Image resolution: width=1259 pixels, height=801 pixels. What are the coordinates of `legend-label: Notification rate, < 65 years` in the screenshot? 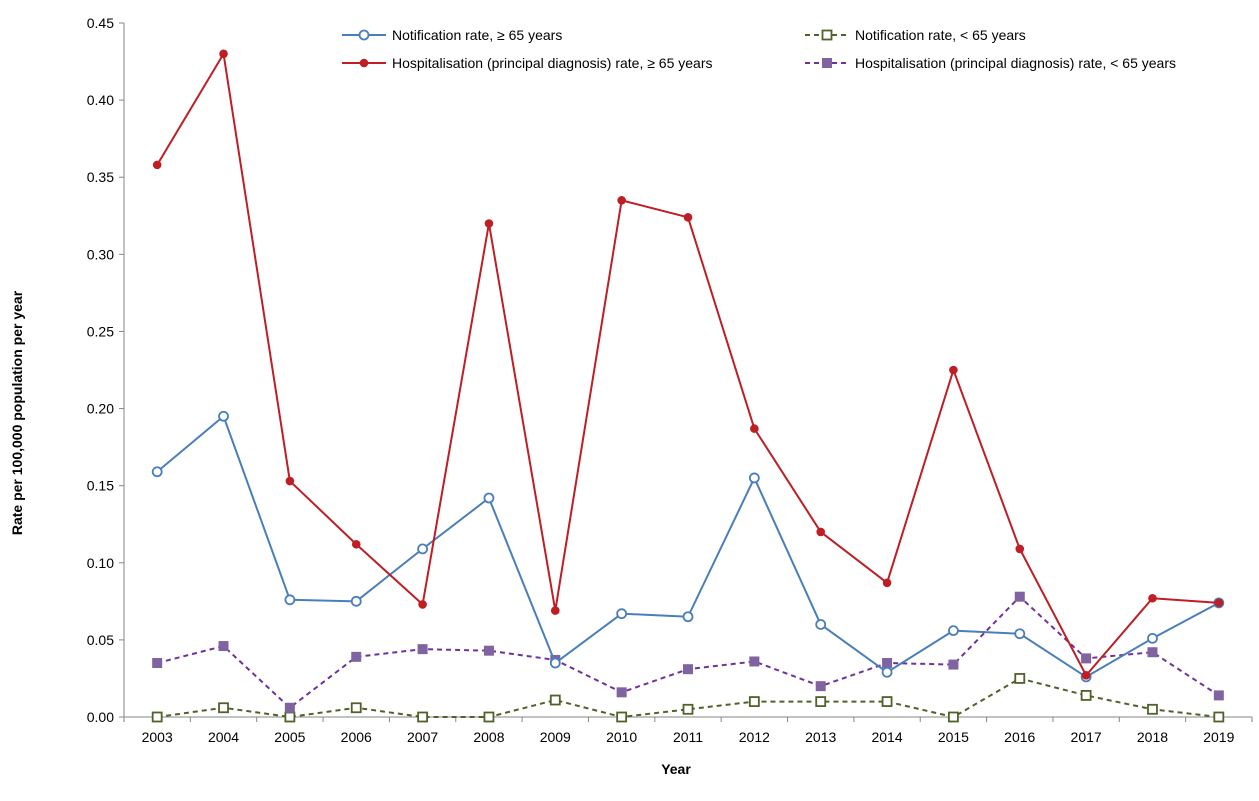 It's located at (940, 35).